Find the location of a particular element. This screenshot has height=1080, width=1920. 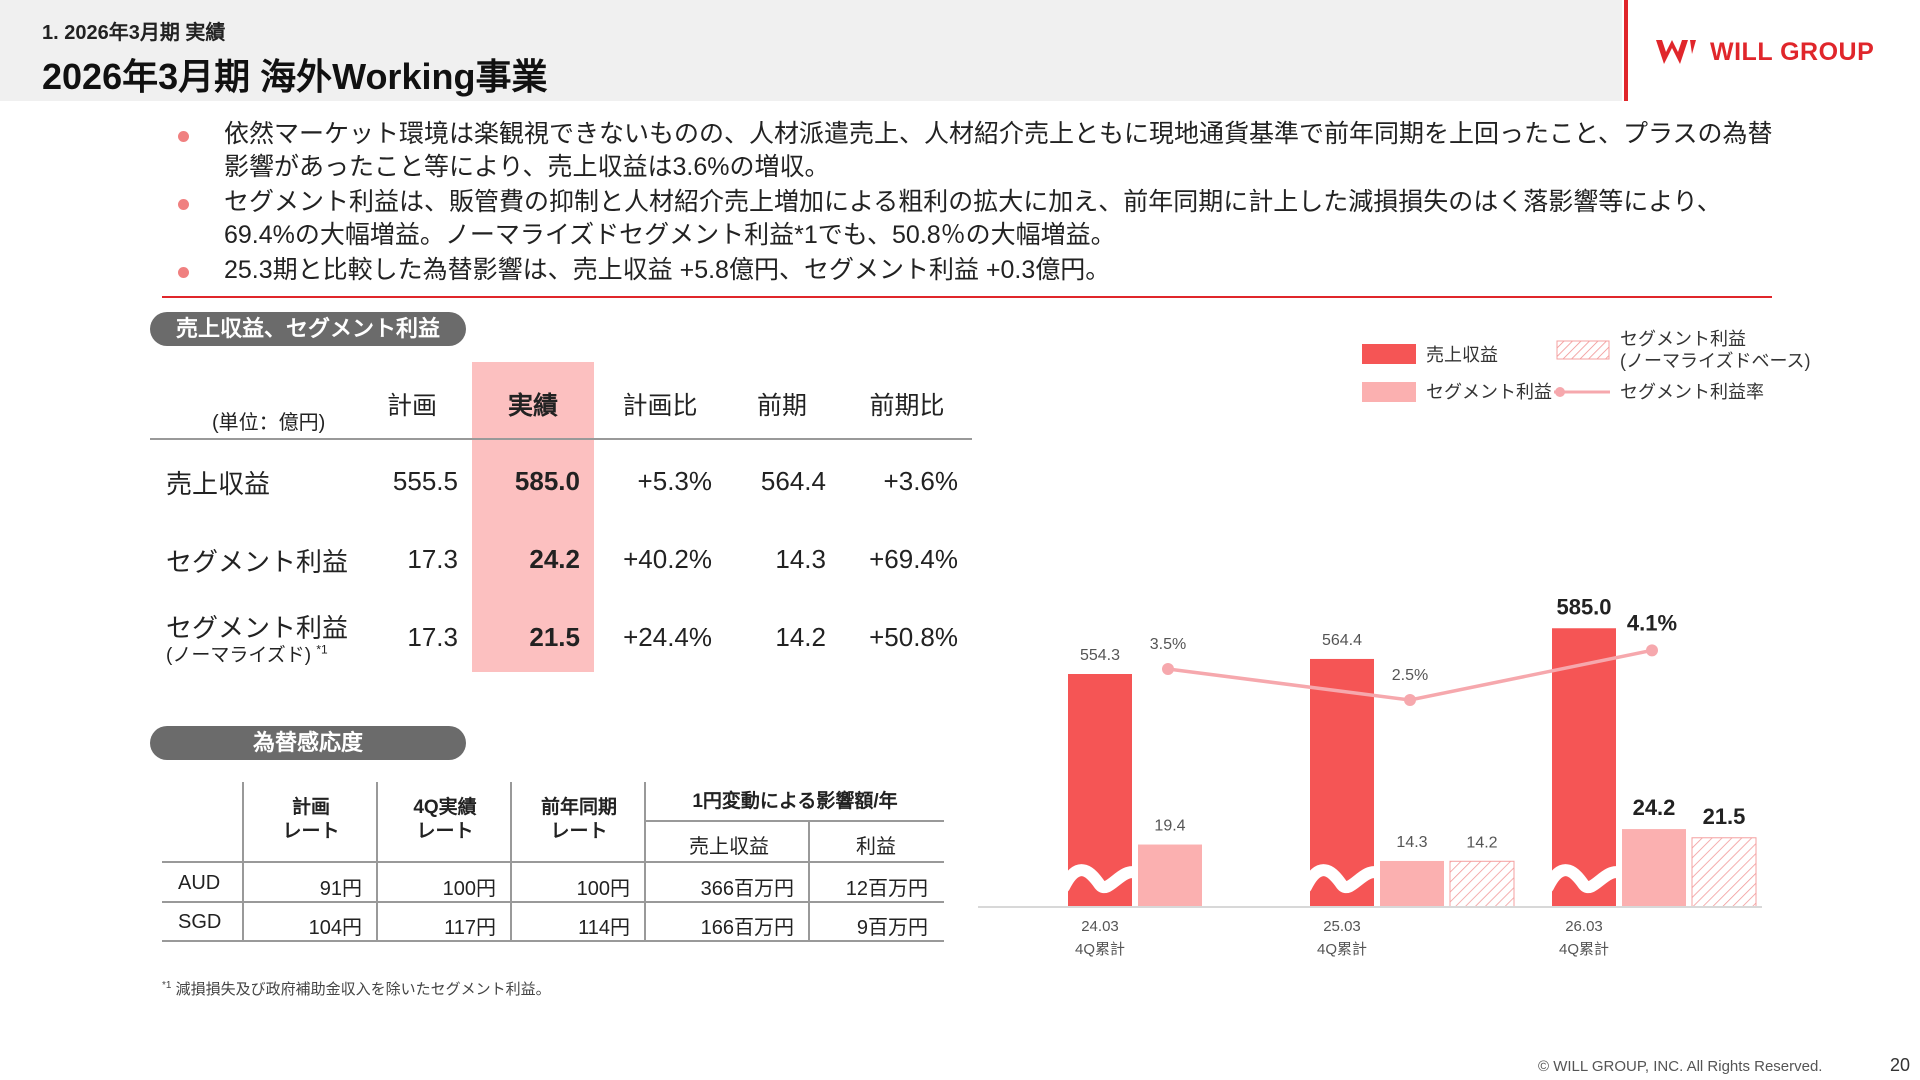

category-label: 25.03 is located at coordinates (1342, 926).